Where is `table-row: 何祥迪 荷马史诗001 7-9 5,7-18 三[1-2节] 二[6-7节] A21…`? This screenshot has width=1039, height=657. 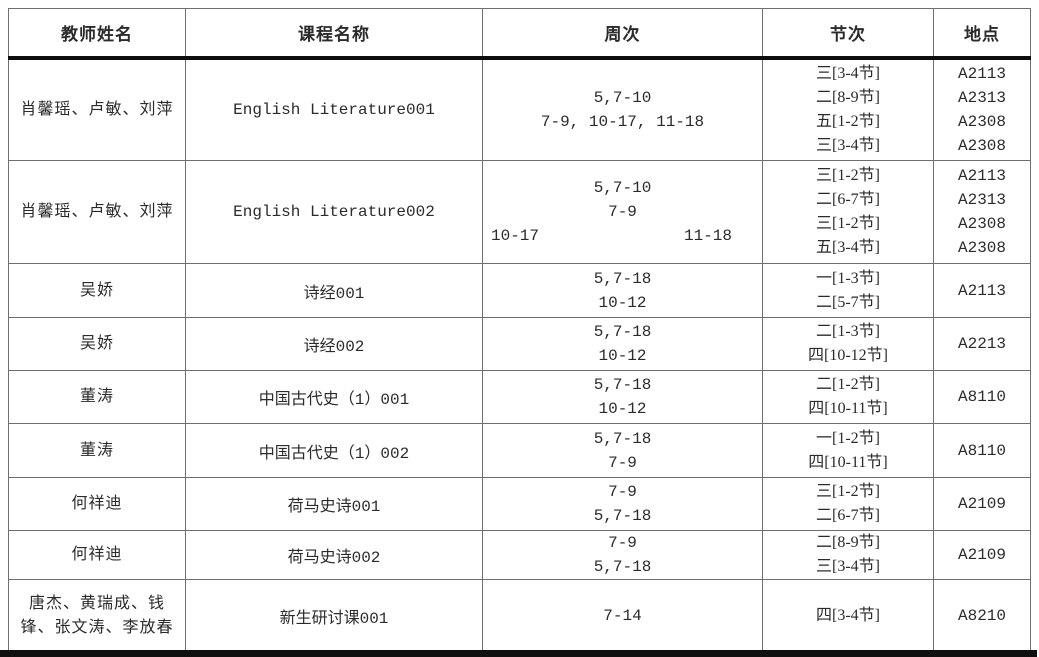
table-row: 何祥迪 荷马史诗001 7-9 5,7-18 三[1-2节] 二[6-7节] A21… is located at coordinates (519, 504).